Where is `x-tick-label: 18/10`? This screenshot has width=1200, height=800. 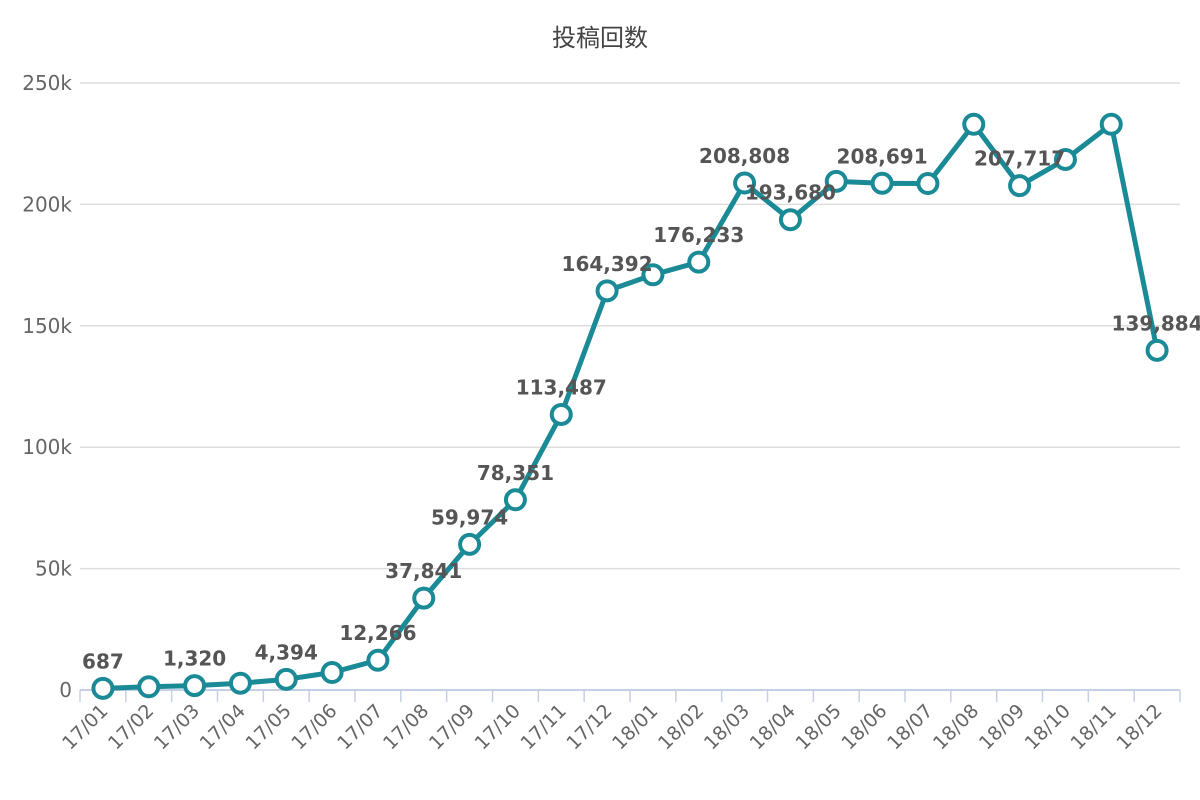
x-tick-label: 18/10 is located at coordinates (1048, 727).